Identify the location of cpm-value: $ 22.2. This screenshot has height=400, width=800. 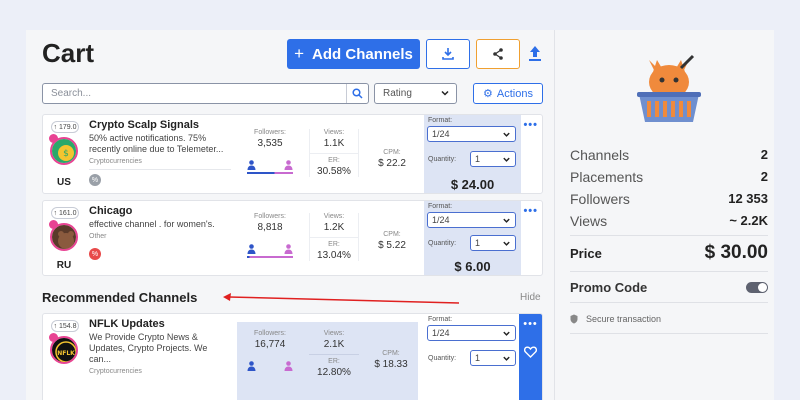
(392, 163).